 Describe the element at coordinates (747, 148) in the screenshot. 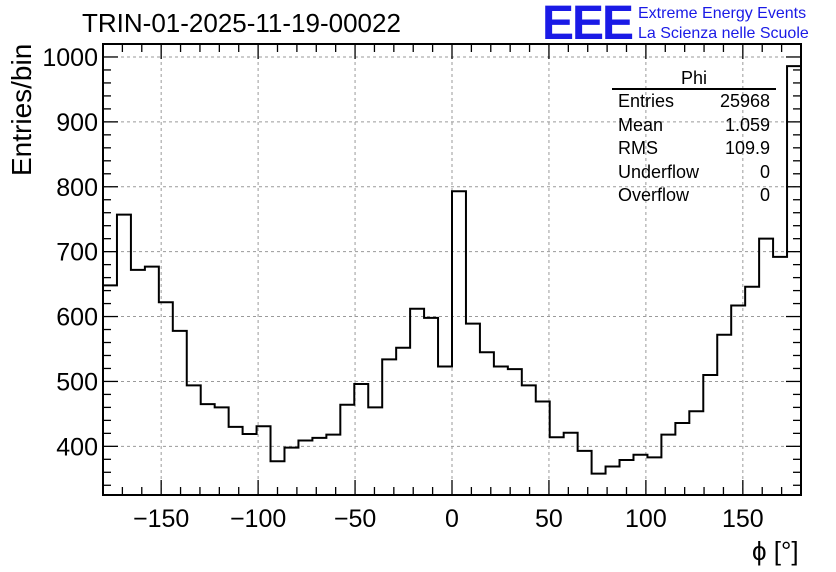

I see `stats-value: 109.9` at that location.